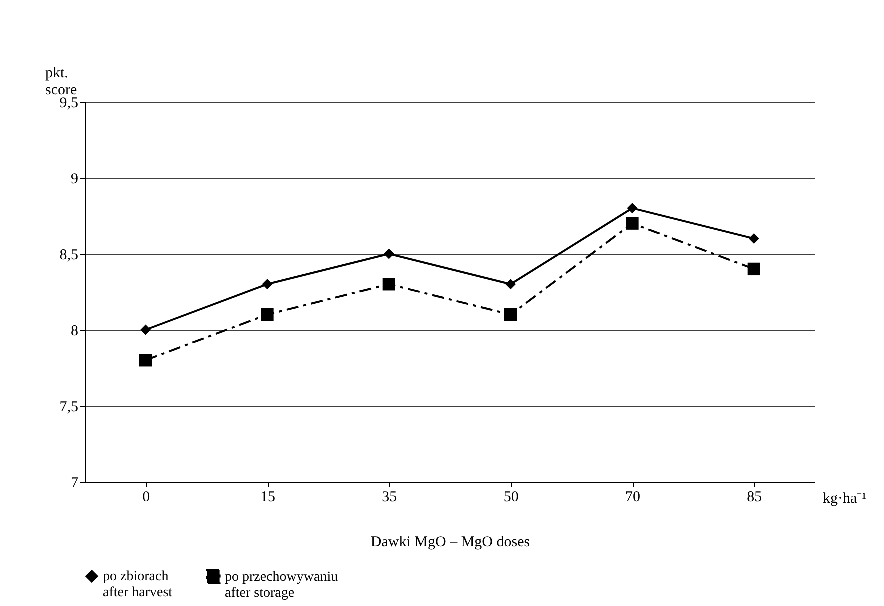  Describe the element at coordinates (450, 542) in the screenshot. I see `x-axis-title: Dawki MgO – MgO doses` at that location.